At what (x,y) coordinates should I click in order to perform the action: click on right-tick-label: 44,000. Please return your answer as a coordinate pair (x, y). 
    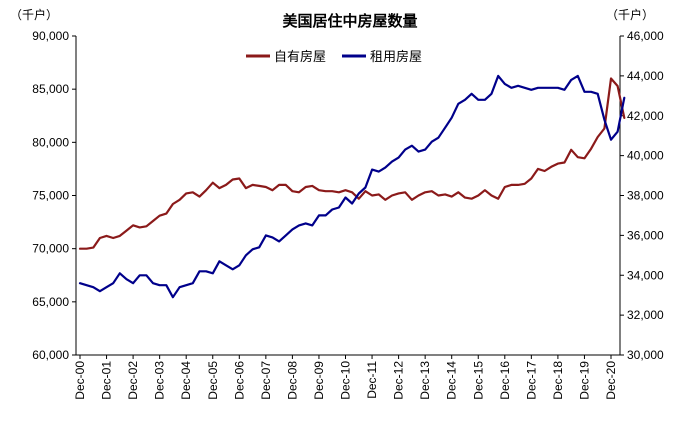
    Looking at the image, I should click on (645, 76).